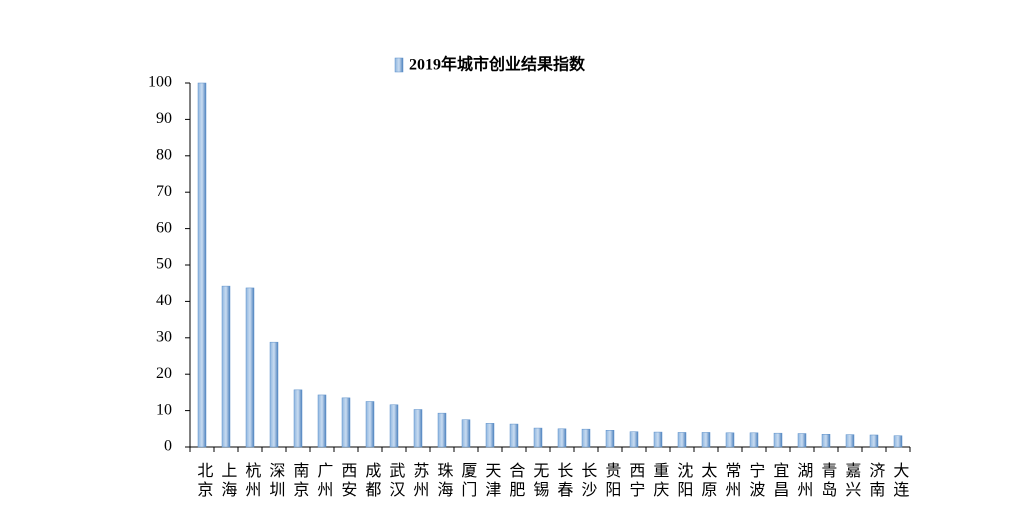  What do you see at coordinates (203, 481) in the screenshot?
I see `x-tick-label: 北京` at bounding box center [203, 481].